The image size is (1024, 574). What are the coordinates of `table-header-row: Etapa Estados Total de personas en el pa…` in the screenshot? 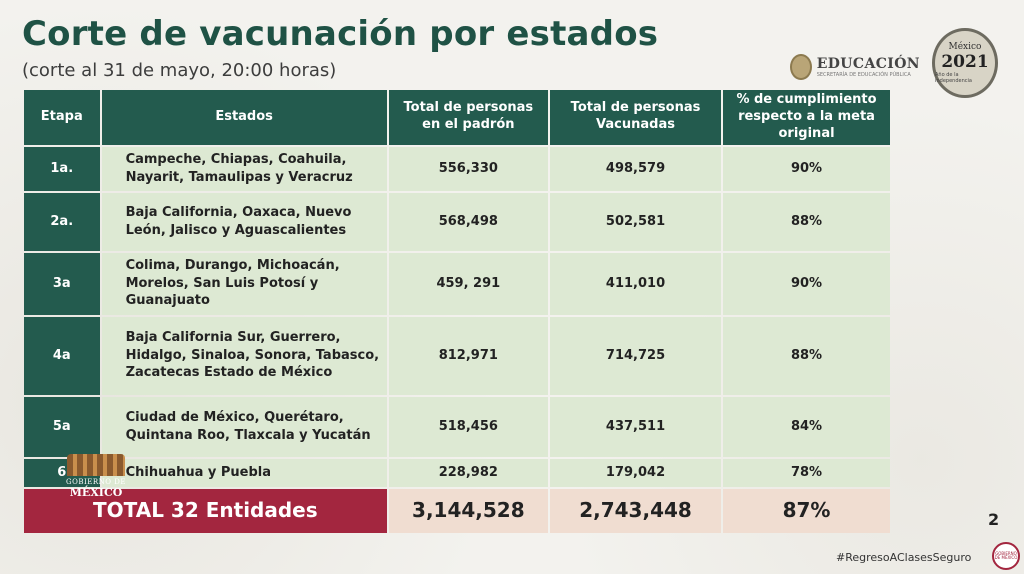 It's located at (457, 117).